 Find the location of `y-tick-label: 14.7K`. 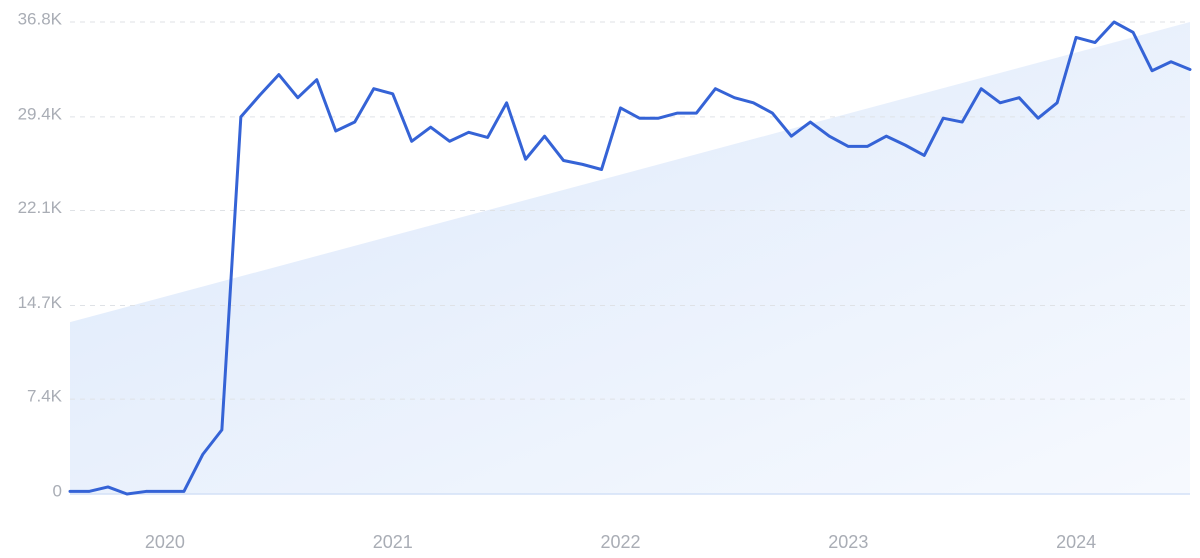

y-tick-label: 14.7K is located at coordinates (40, 302).